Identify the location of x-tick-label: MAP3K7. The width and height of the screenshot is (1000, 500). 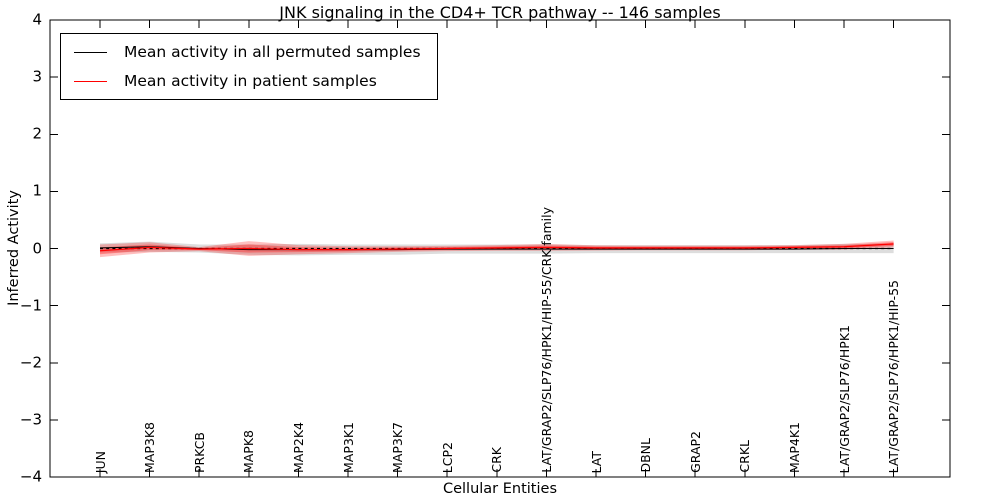
(398, 447).